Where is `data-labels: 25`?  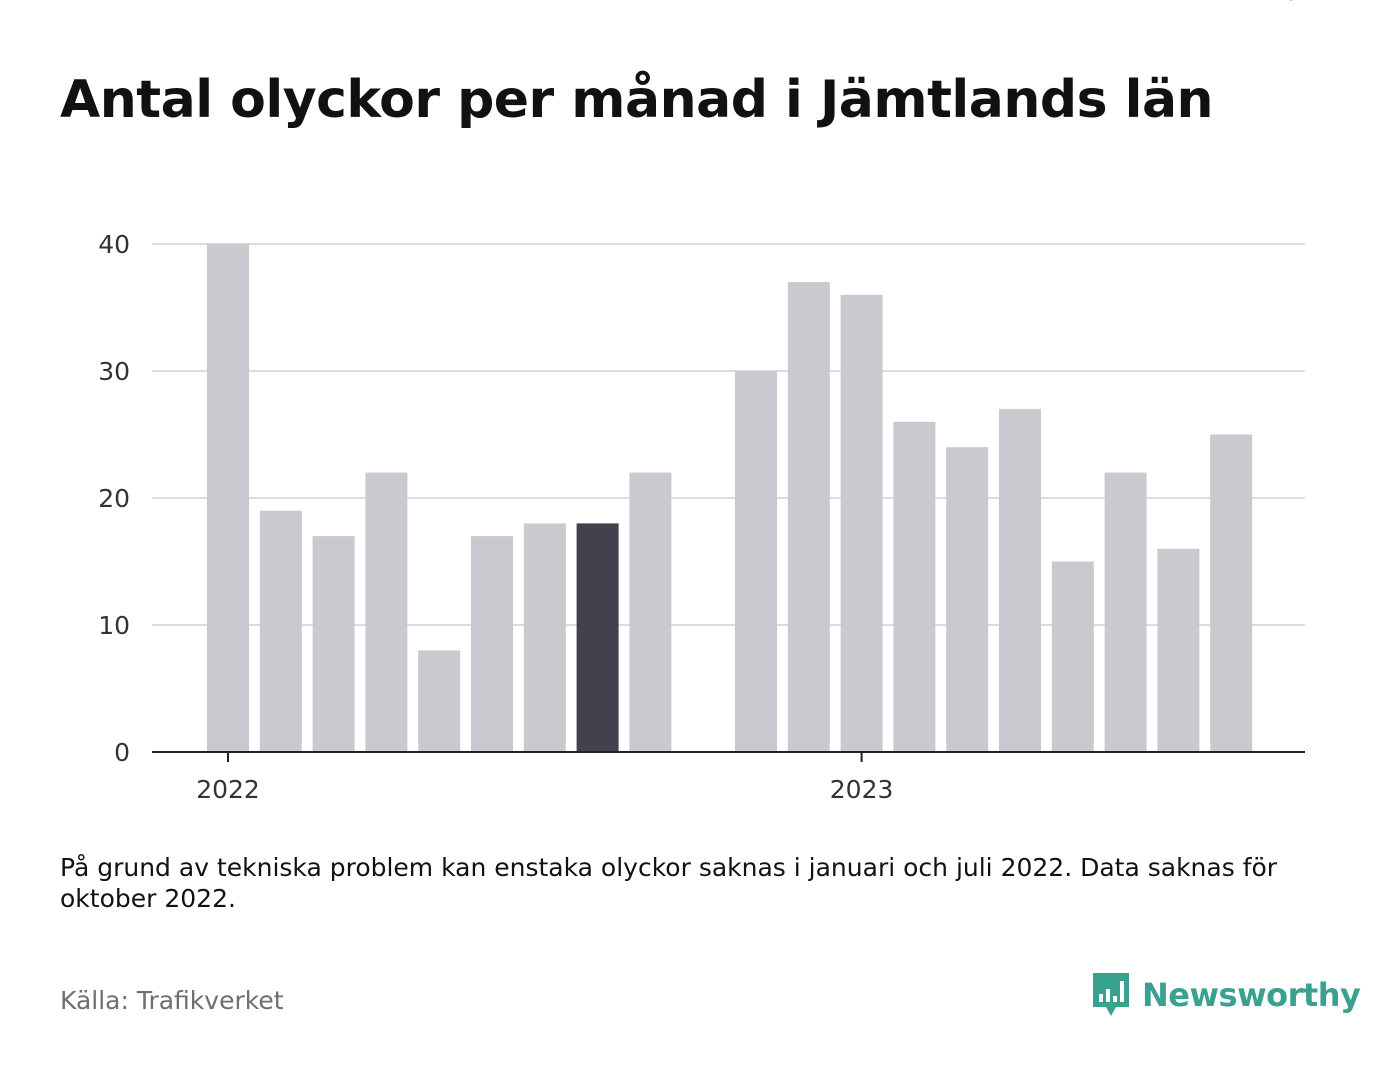 data-labels: 25 is located at coordinates (1283, 3).